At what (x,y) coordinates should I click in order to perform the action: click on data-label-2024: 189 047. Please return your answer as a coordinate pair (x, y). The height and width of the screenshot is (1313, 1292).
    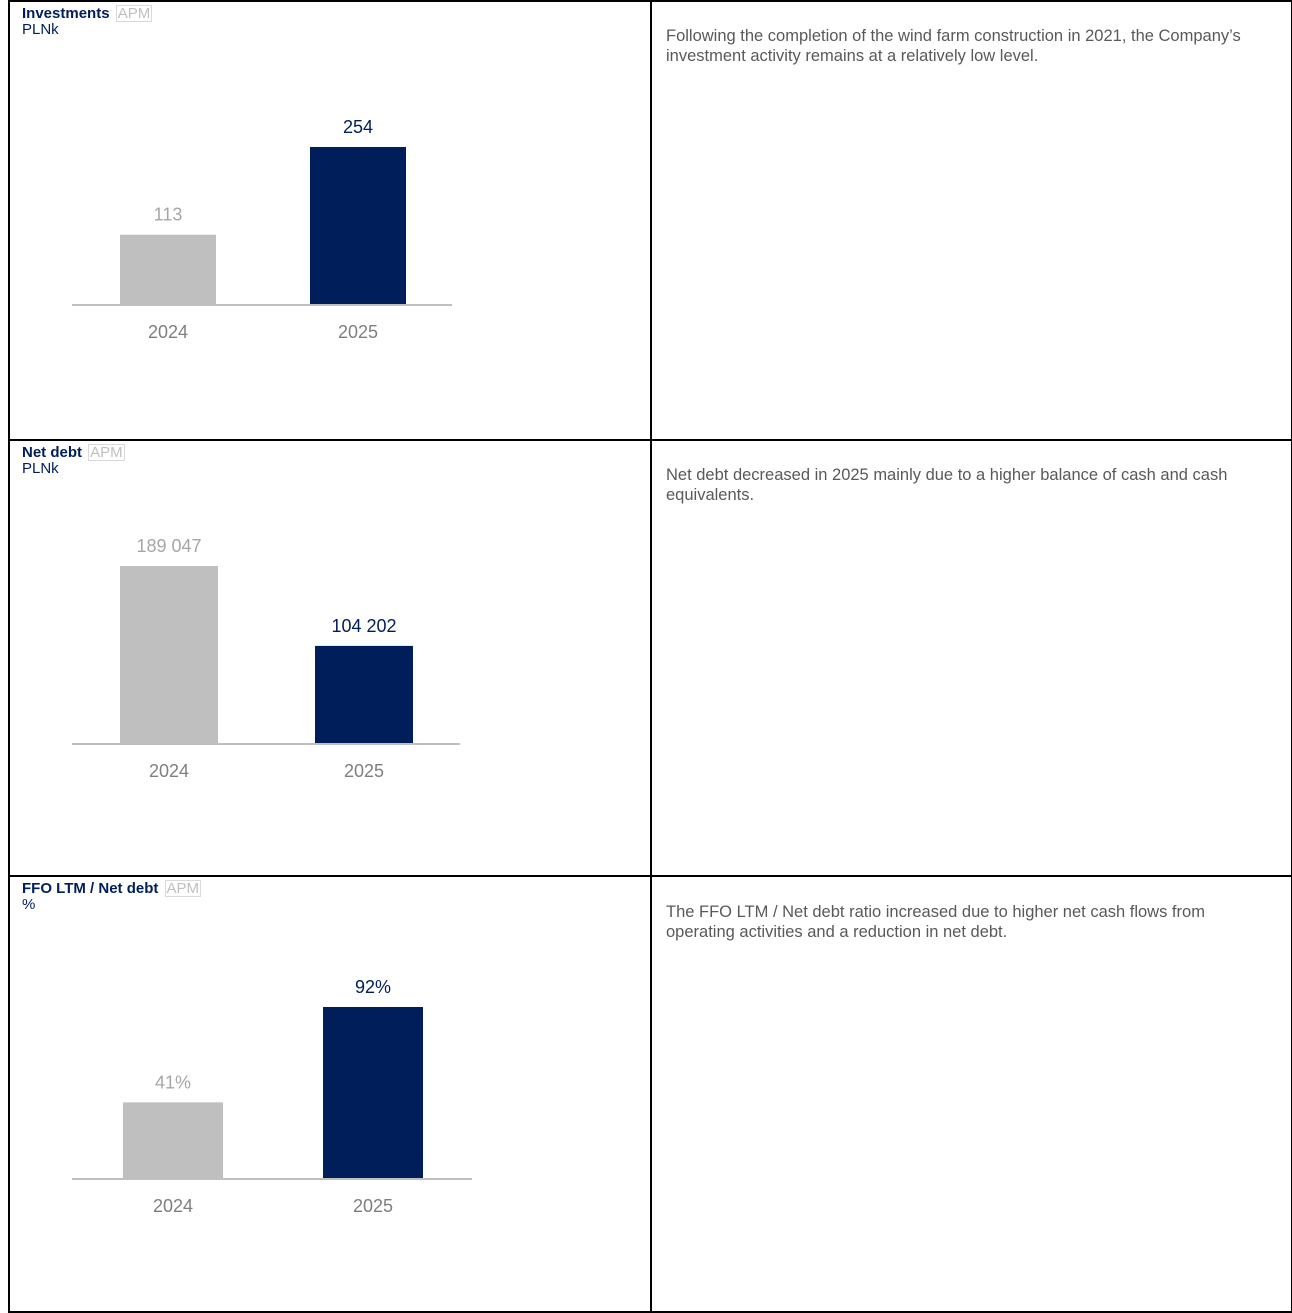
    Looking at the image, I should click on (168, 546).